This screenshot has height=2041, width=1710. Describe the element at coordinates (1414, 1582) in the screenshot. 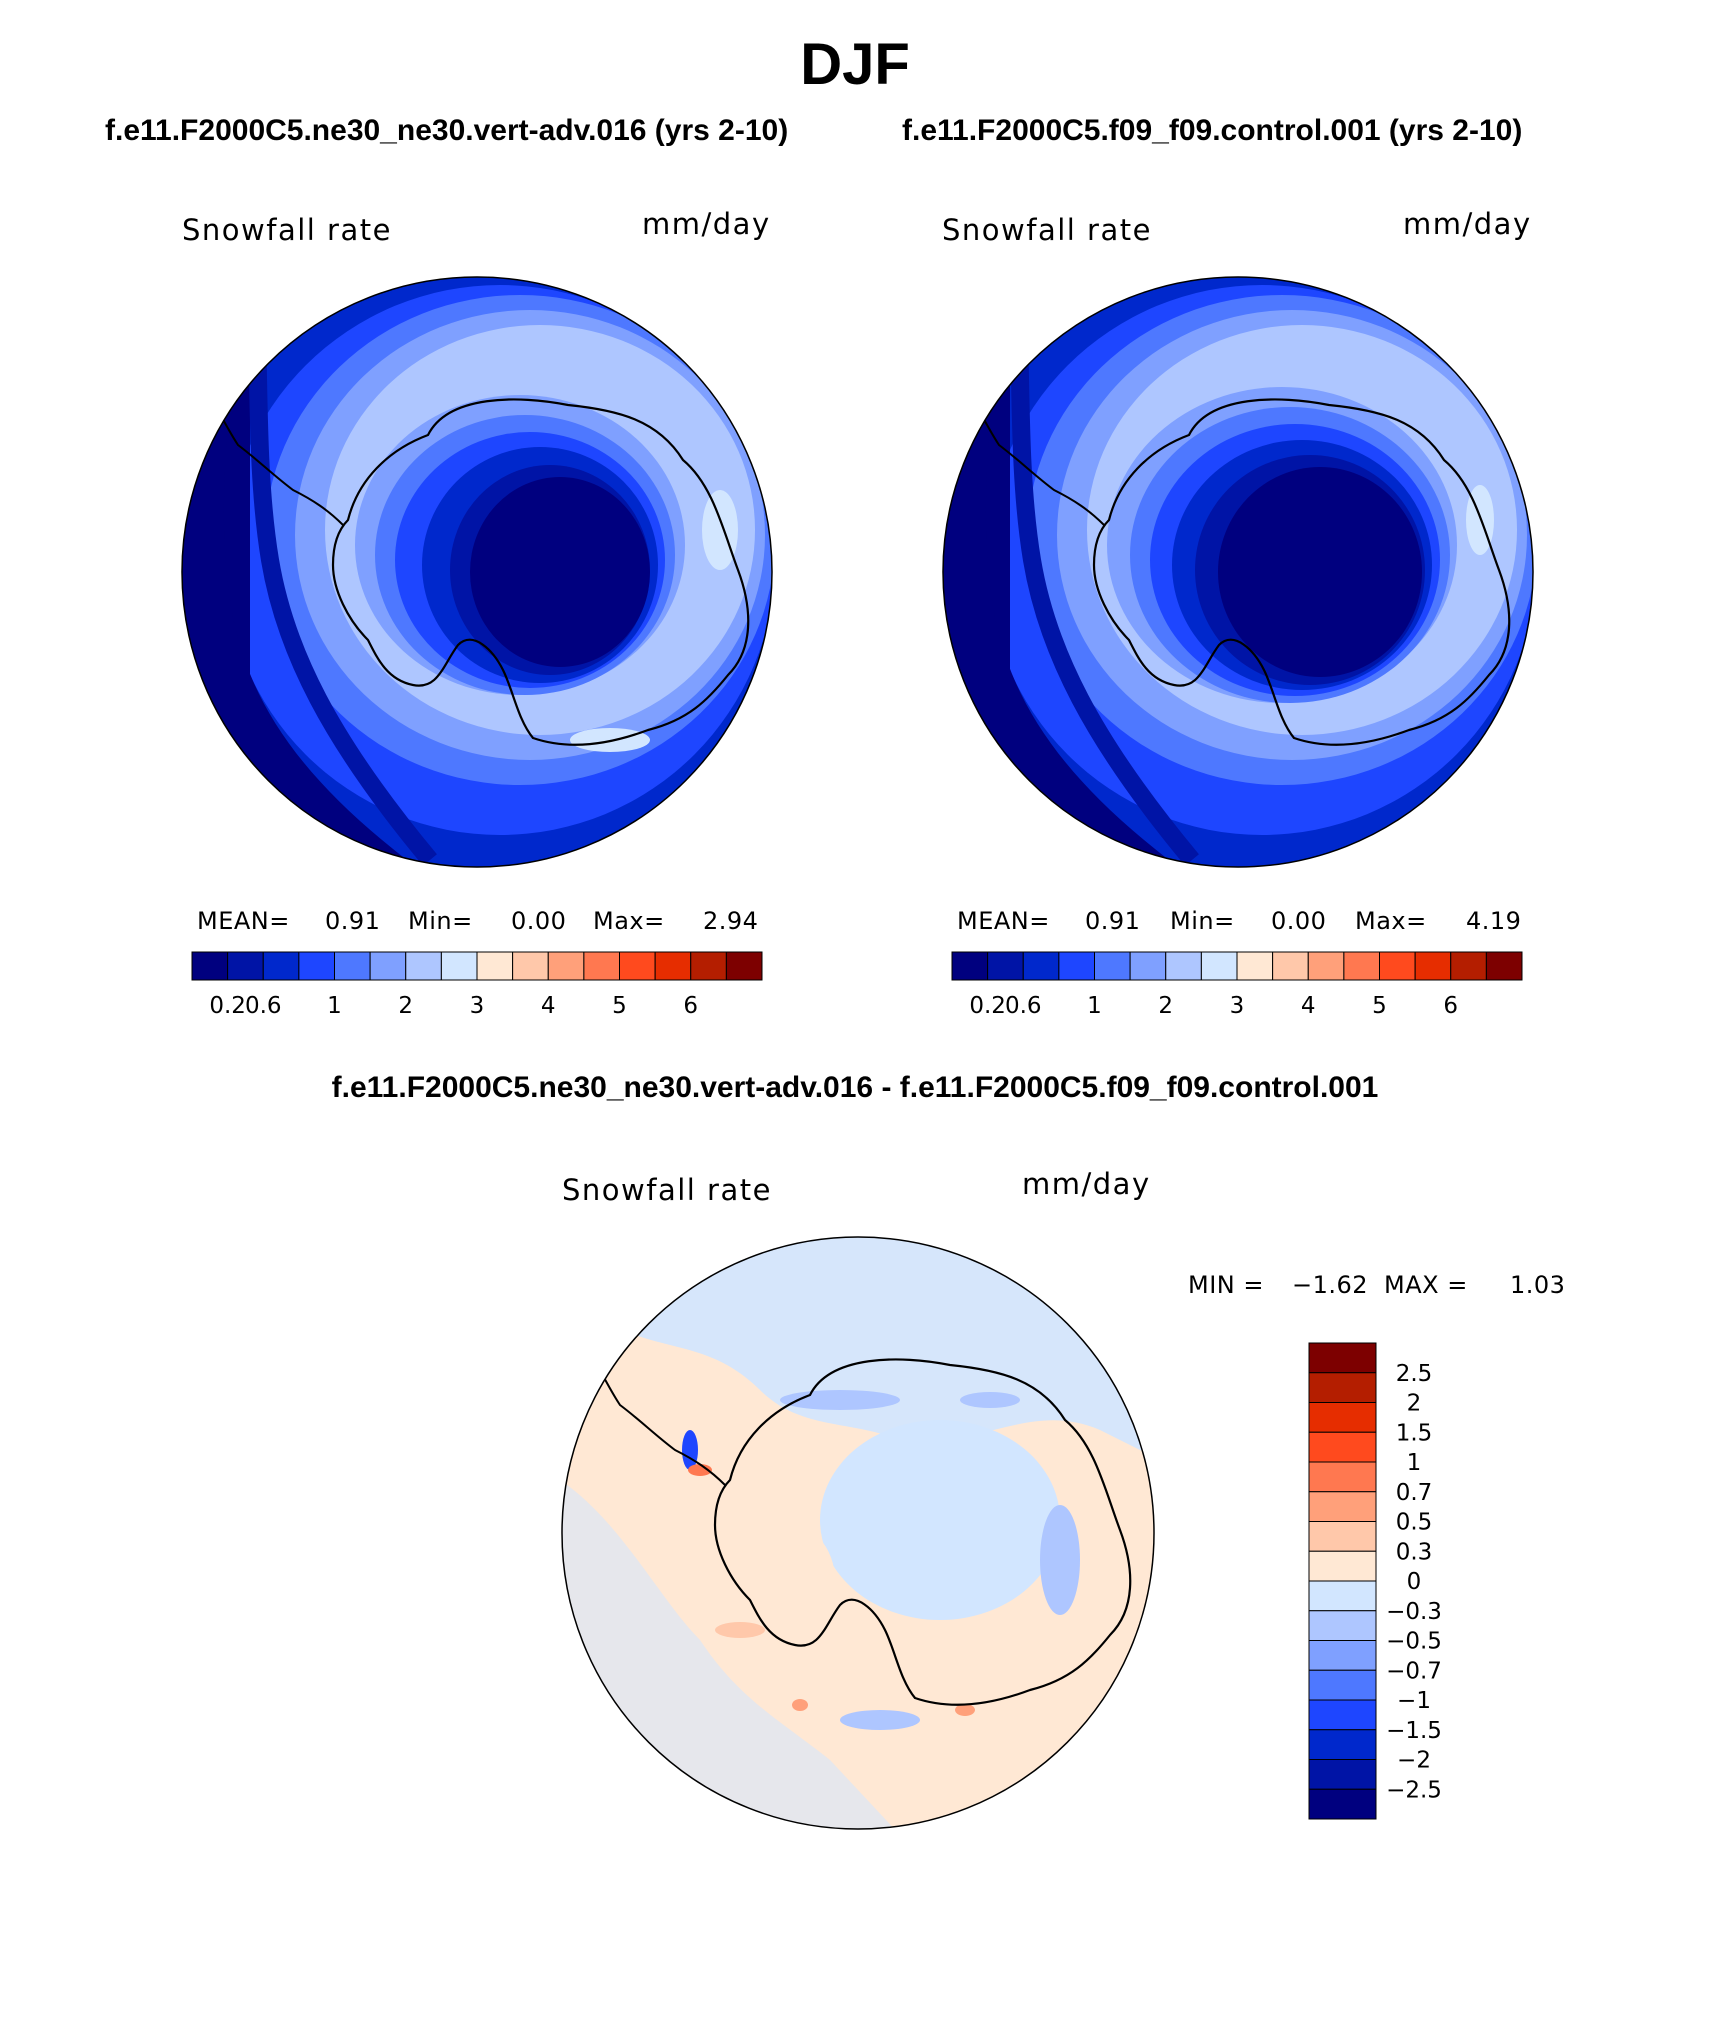

I see `diff-colorbar-tick-label: 0` at that location.